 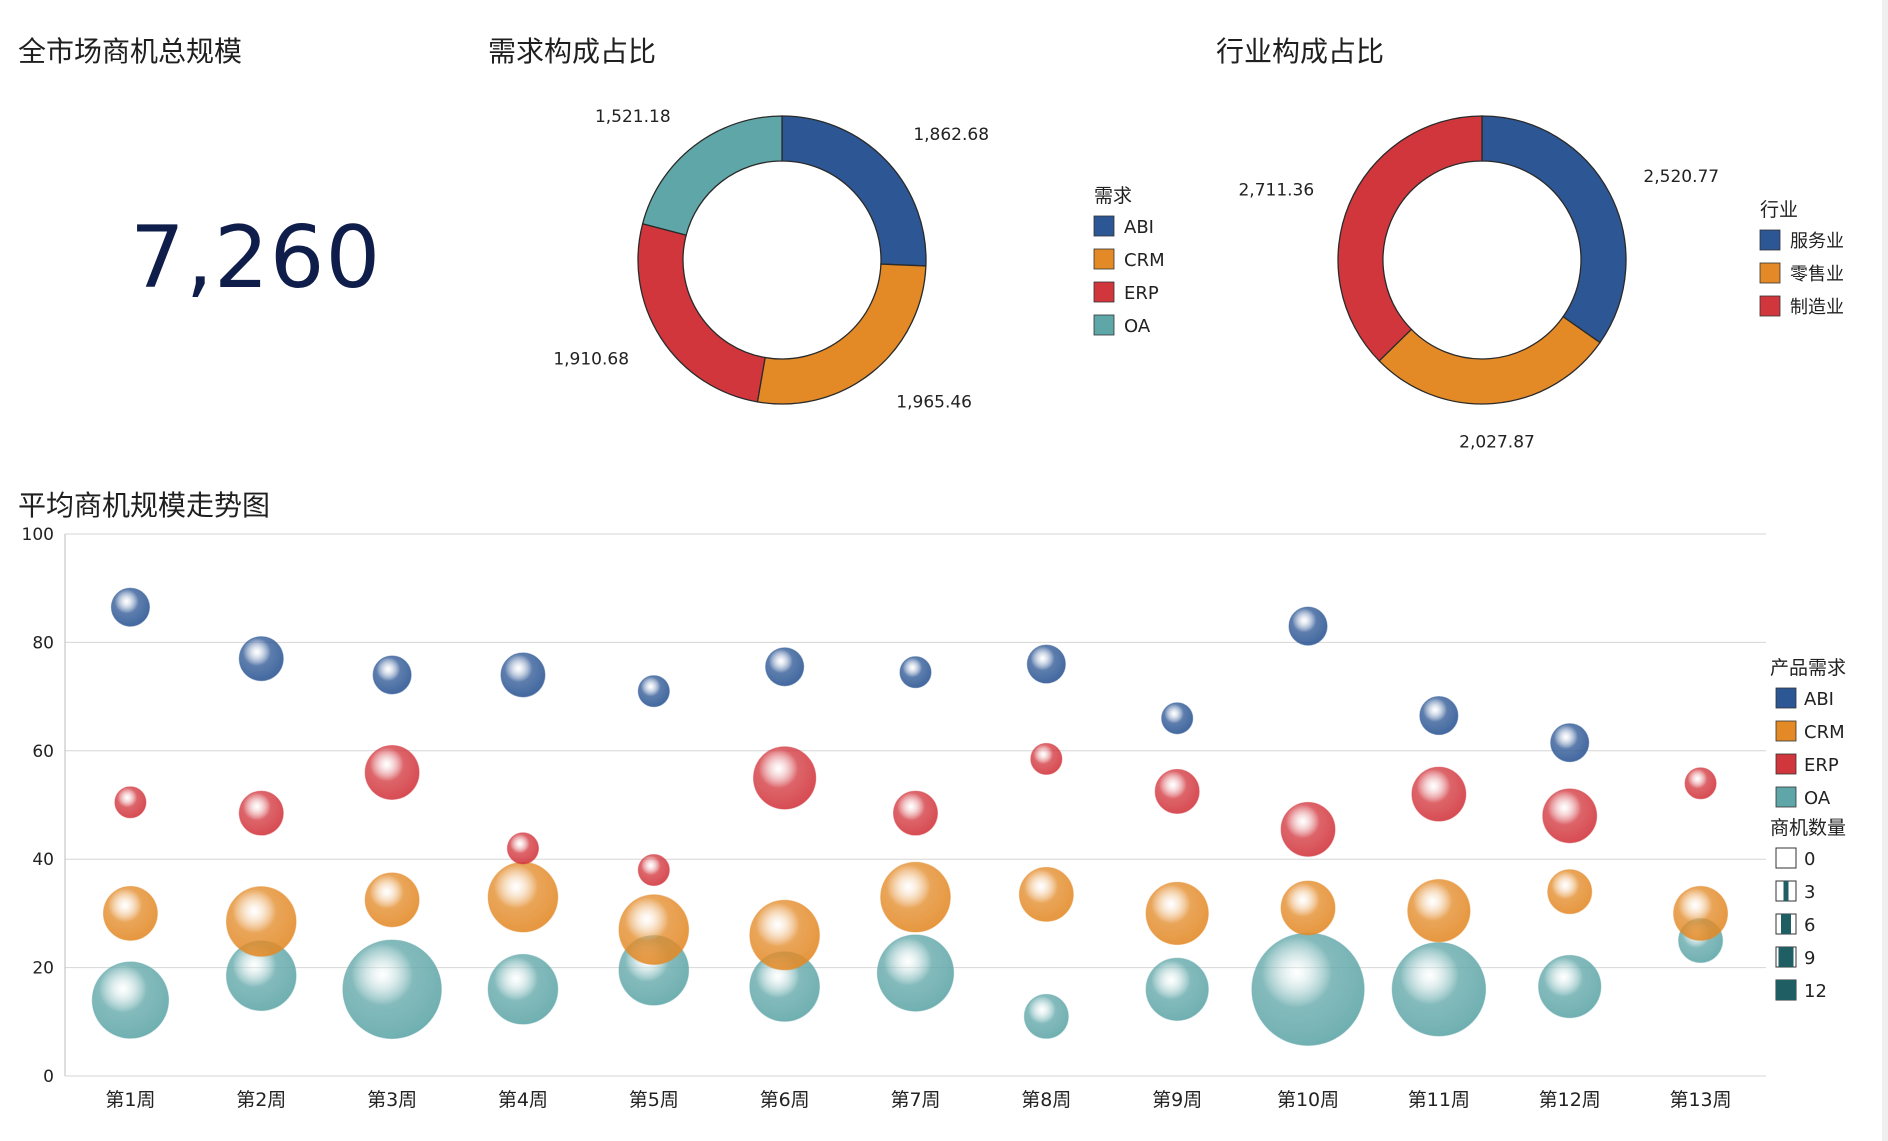 What do you see at coordinates (1809, 892) in the screenshot?
I see `legend-label: 3` at bounding box center [1809, 892].